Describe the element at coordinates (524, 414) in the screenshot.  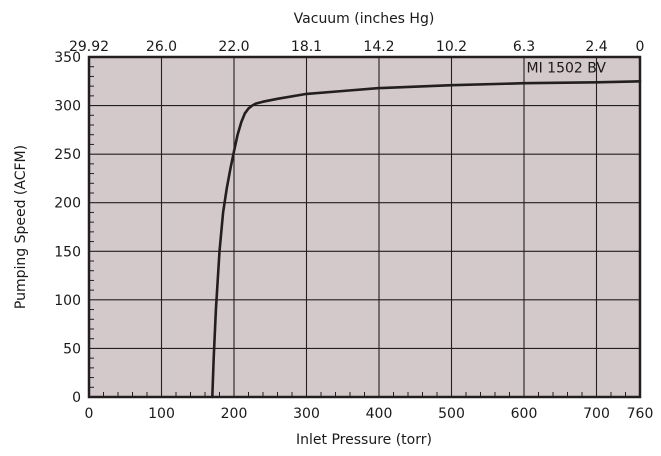
I see `x-tick-label: 600` at that location.